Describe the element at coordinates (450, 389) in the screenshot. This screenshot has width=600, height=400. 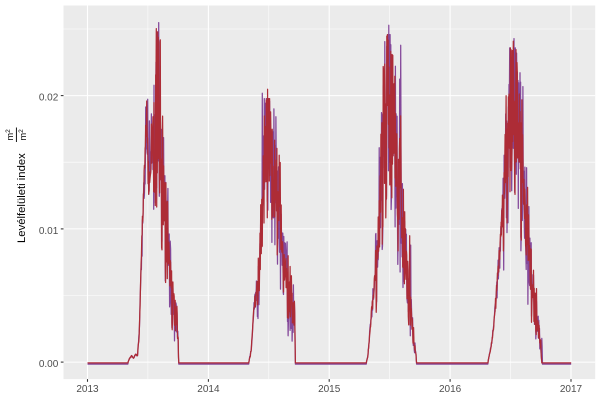
I see `svg-text: 2016` at that location.